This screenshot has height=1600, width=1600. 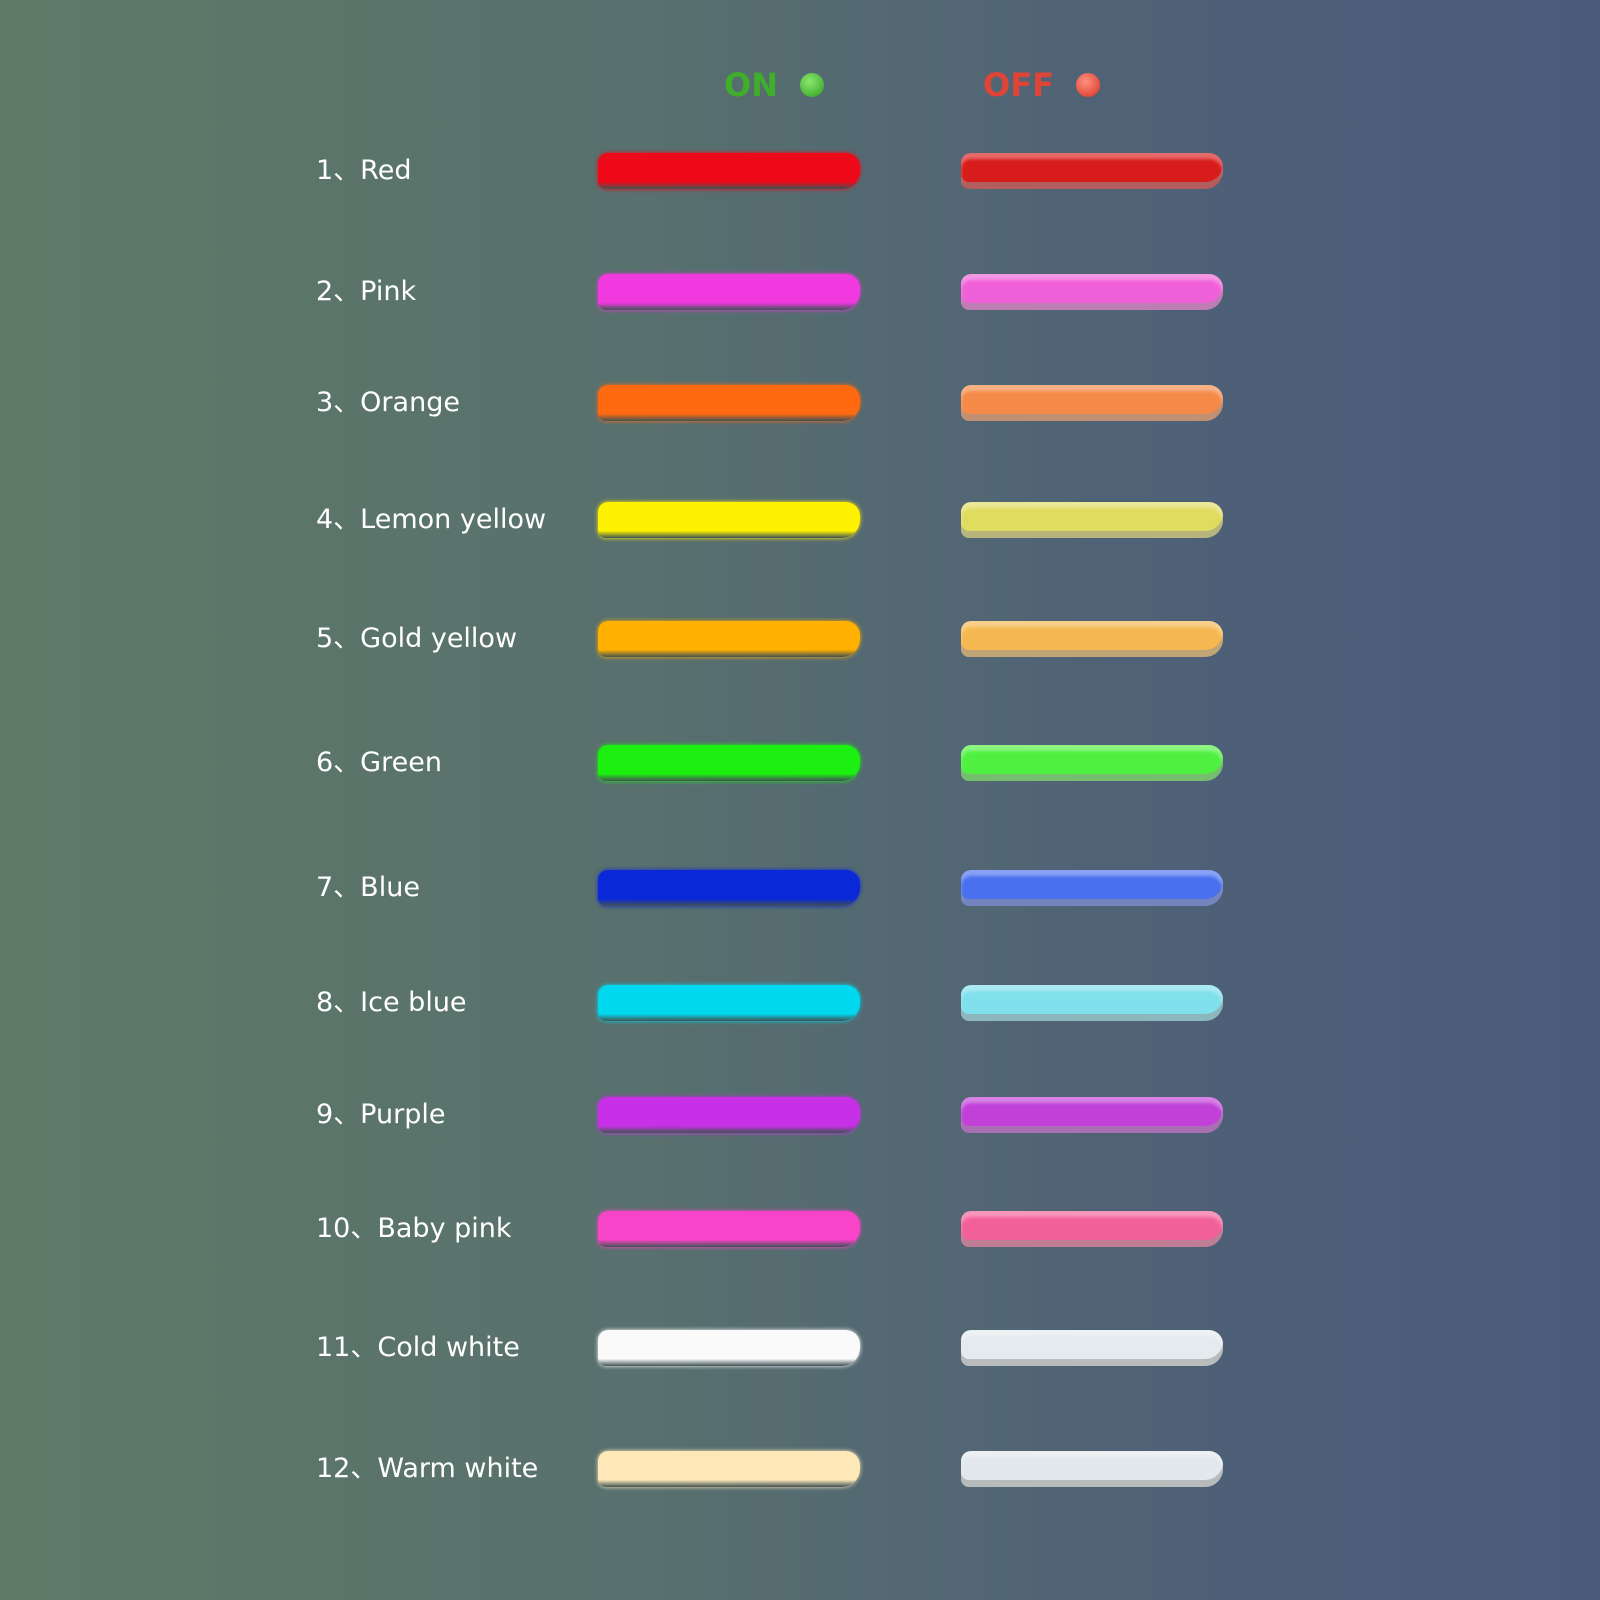 I want to click on on-header: ON, so click(x=774, y=85).